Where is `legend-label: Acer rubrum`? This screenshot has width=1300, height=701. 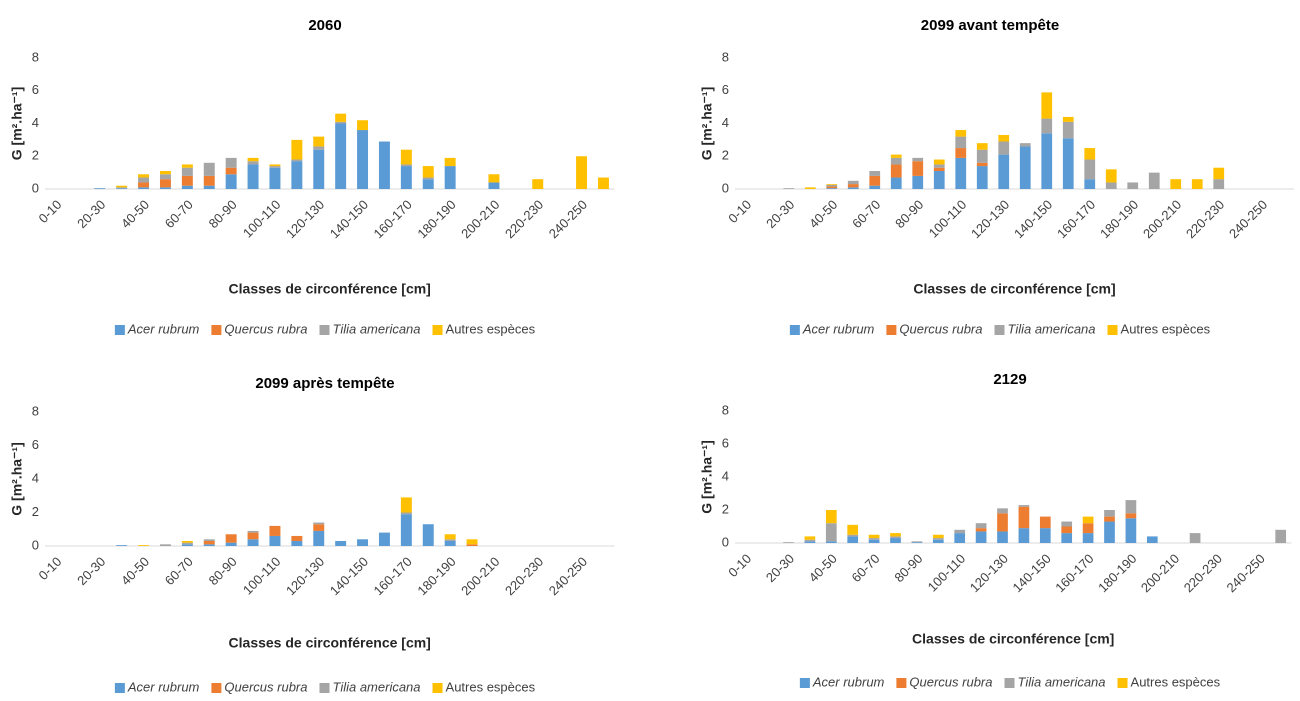
legend-label: Acer rubrum is located at coordinates (163, 686).